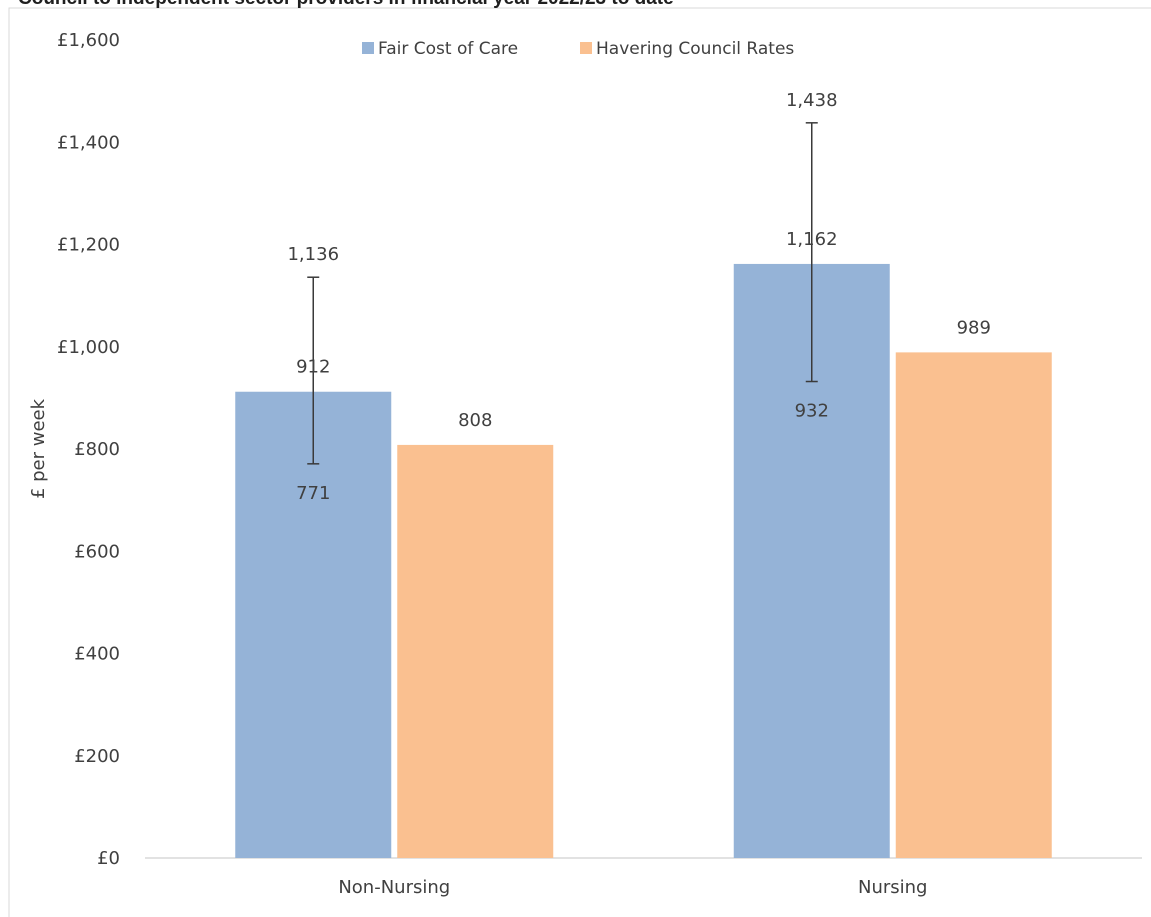 Image resolution: width=1151 pixels, height=917 pixels. Describe the element at coordinates (88, 245) in the screenshot. I see `y-tick-label: £1,200` at that location.